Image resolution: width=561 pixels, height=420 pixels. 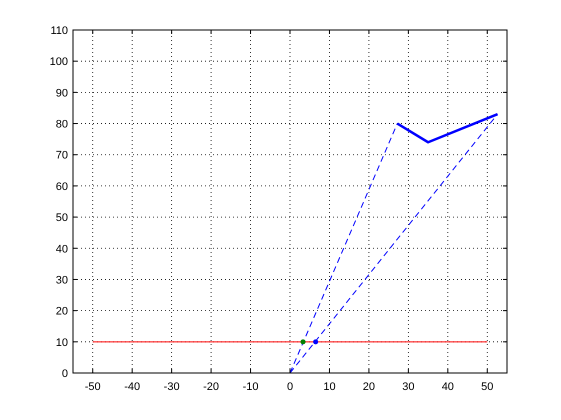 I want to click on y-tick-label: 100, so click(x=59, y=62).